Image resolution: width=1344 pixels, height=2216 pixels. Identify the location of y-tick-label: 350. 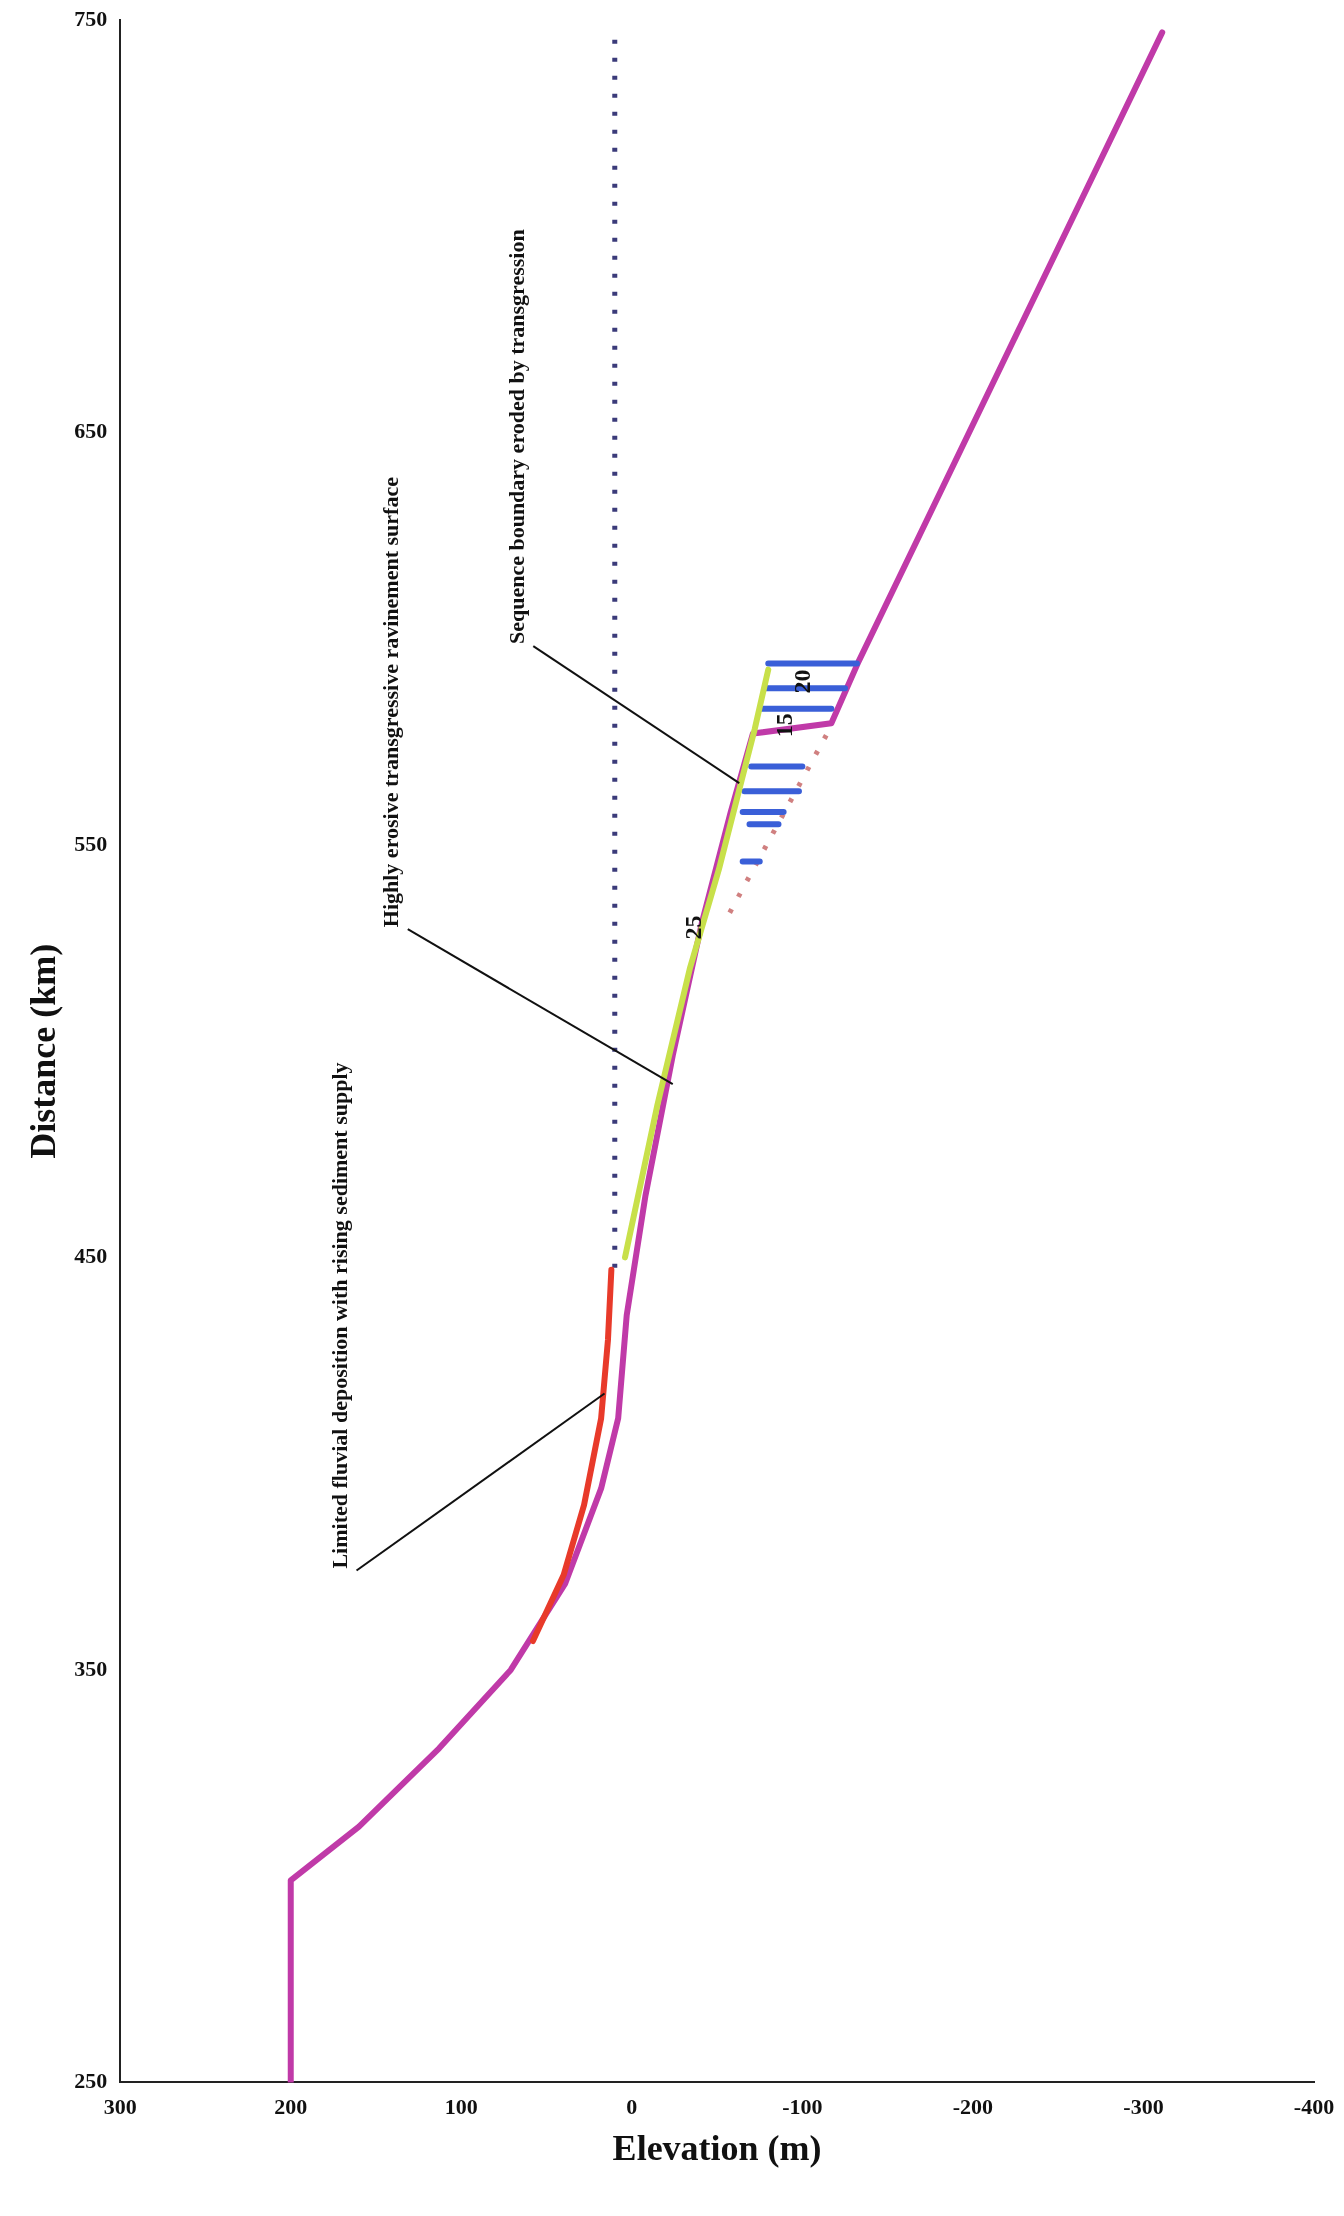
(91, 1668).